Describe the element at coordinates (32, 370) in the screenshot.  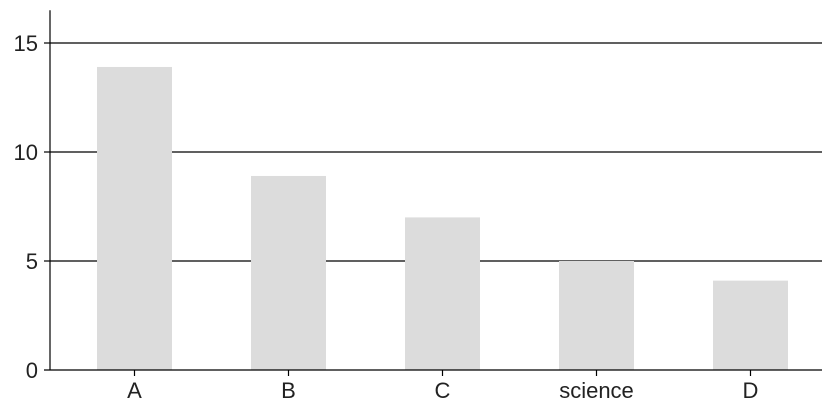
I see `y-tick-label-0: 0` at that location.